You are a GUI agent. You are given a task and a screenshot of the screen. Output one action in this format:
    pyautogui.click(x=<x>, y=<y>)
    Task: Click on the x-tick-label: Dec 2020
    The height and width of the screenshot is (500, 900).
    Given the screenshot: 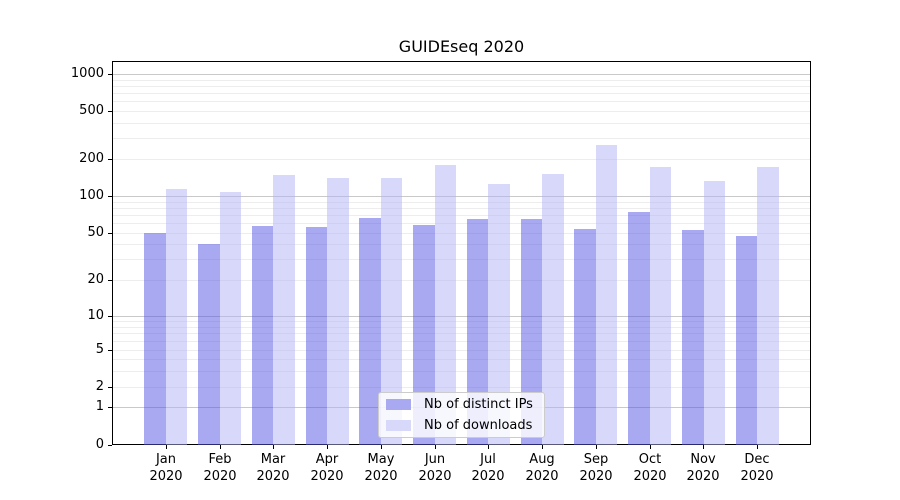 What is the action you would take?
    pyautogui.click(x=757, y=468)
    